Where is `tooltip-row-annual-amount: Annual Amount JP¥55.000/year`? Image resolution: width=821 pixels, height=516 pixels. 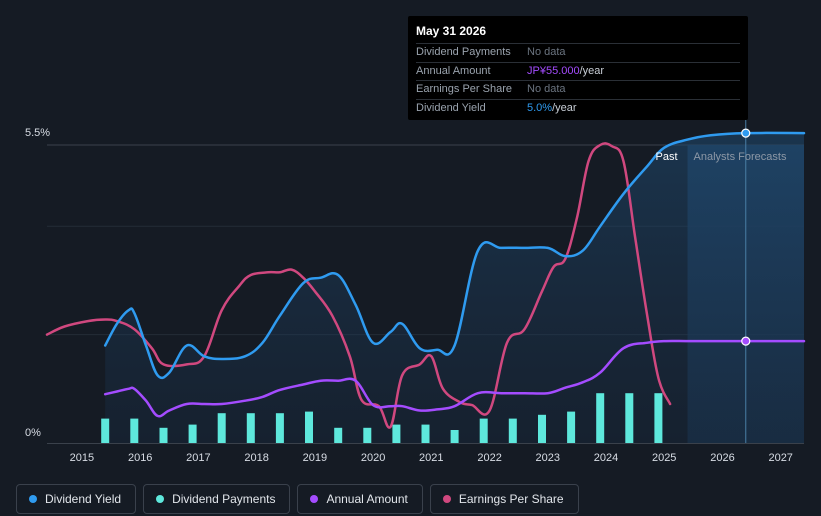 tooltip-row-annual-amount: Annual Amount JP¥55.000/year is located at coordinates (578, 71).